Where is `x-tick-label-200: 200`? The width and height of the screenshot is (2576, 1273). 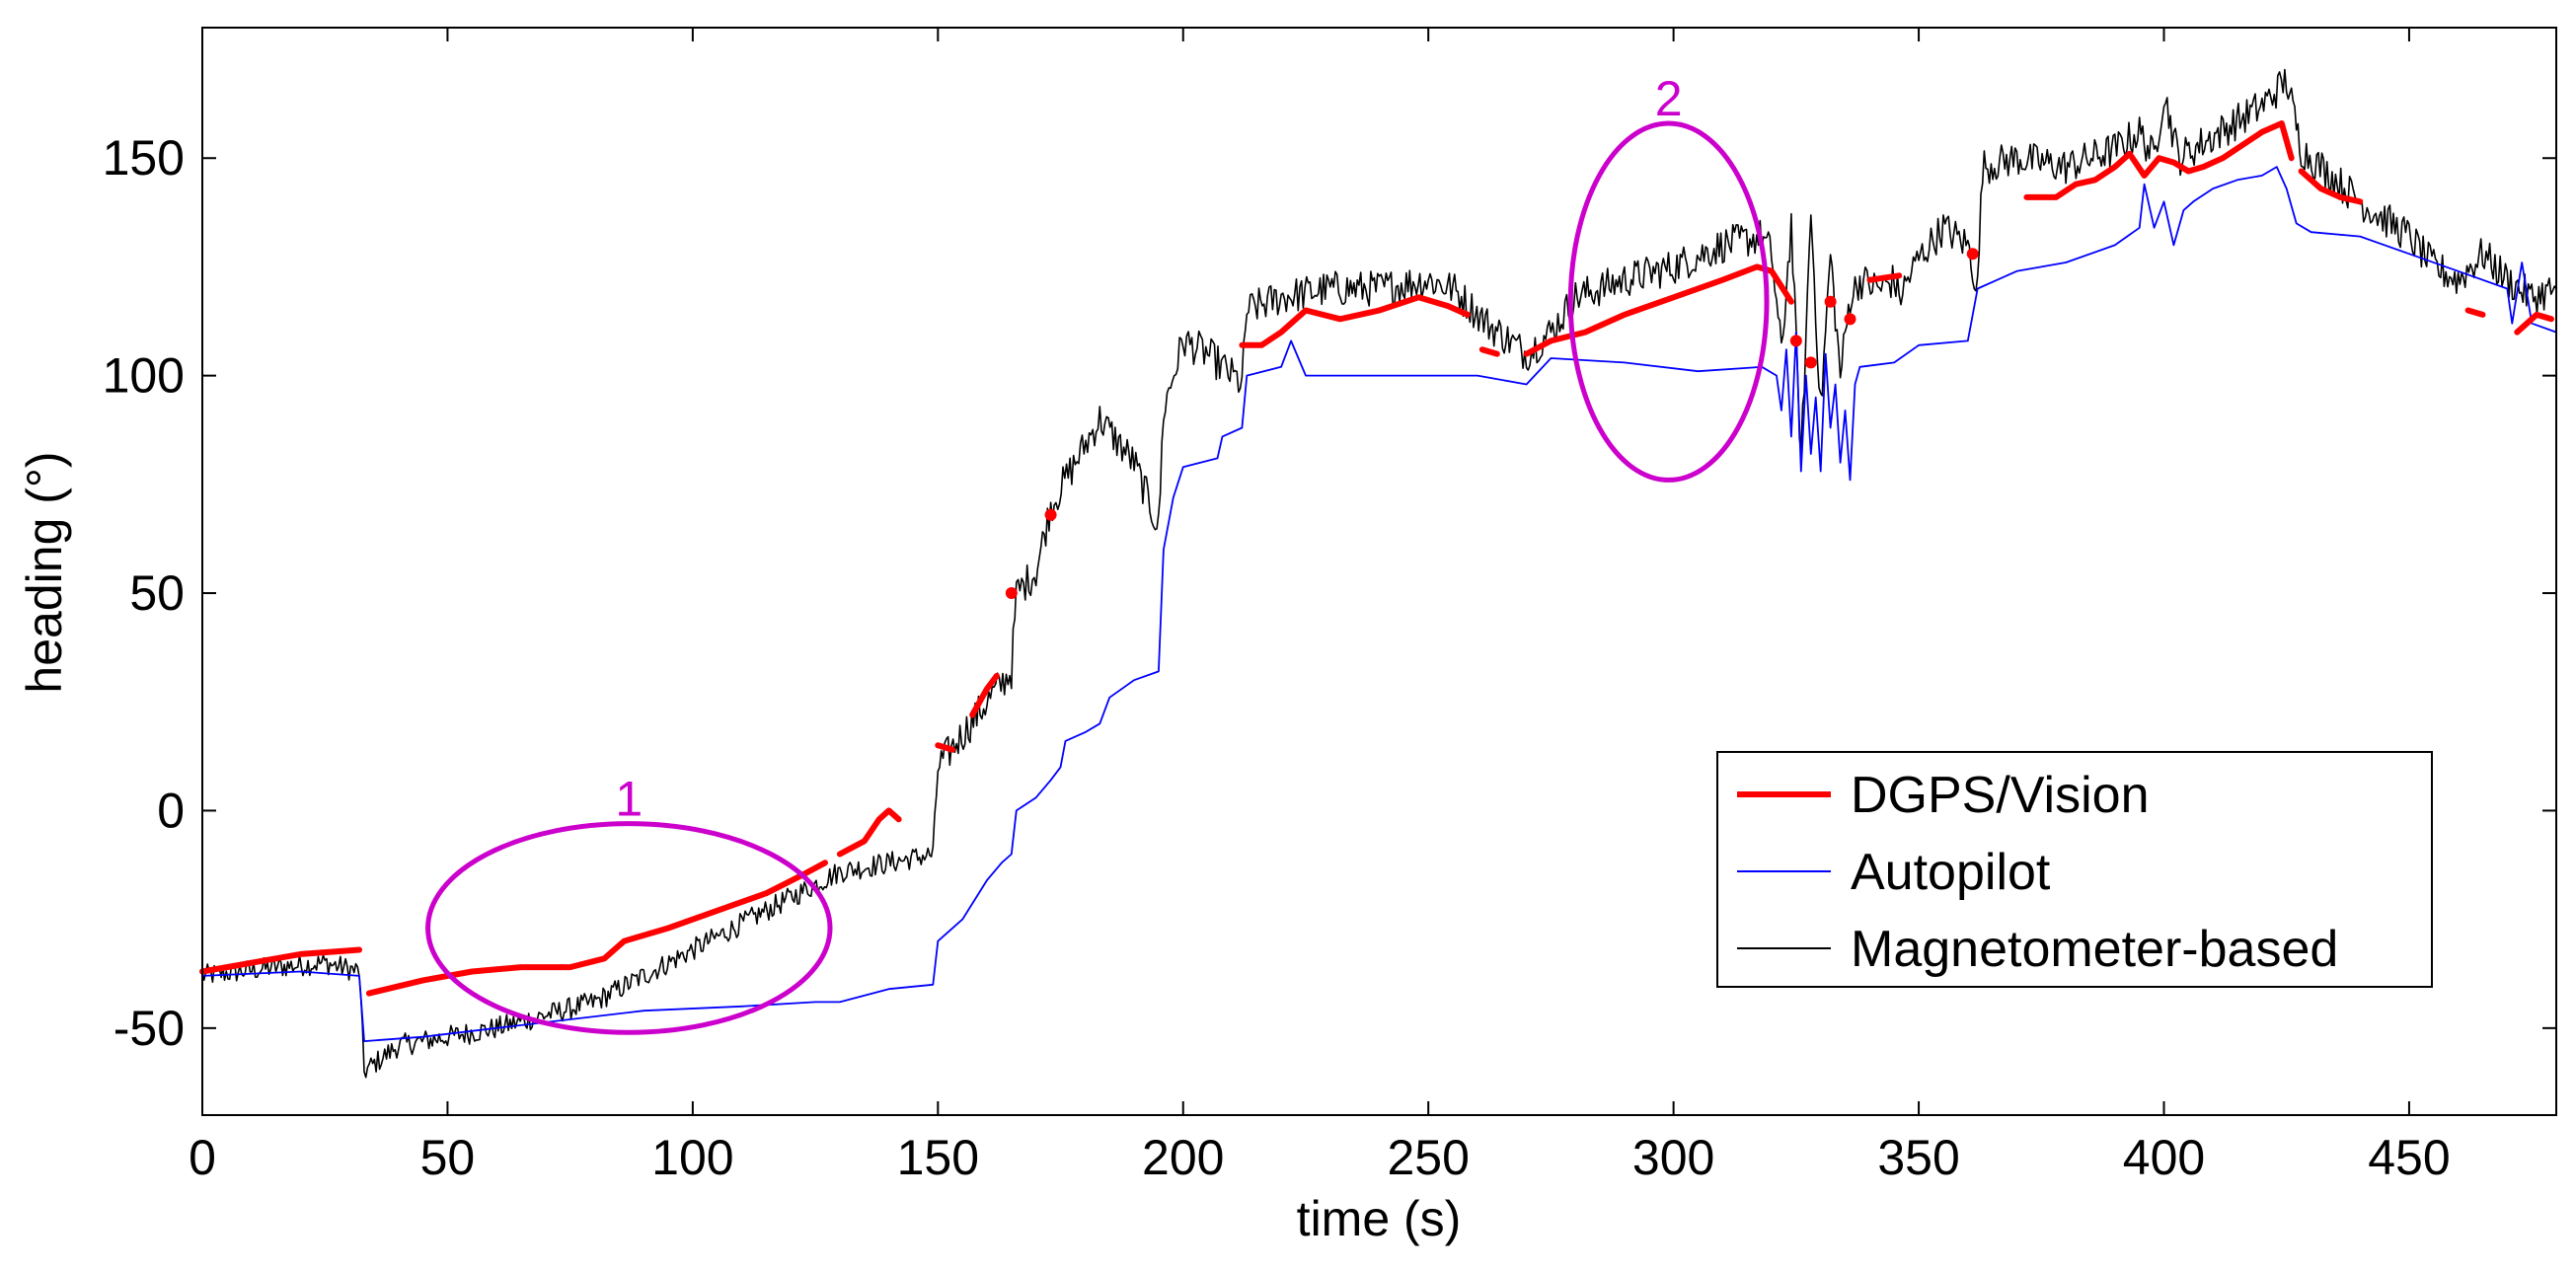 x-tick-label-200: 200 is located at coordinates (1183, 1157).